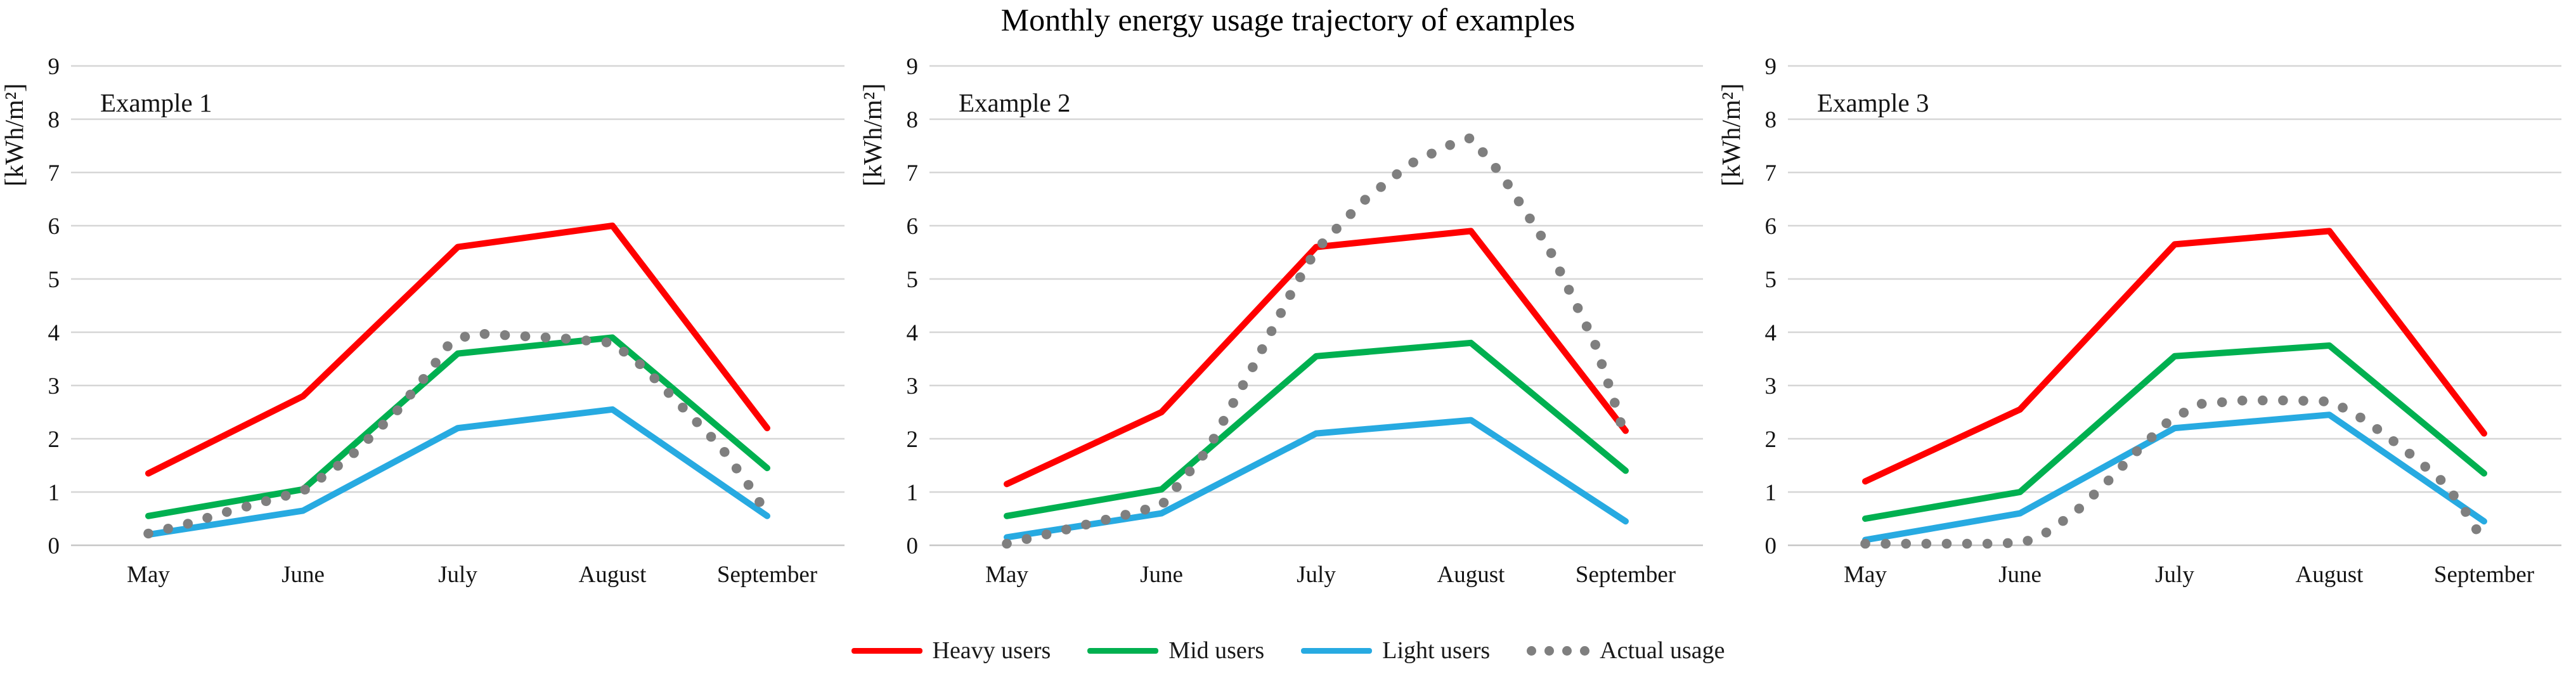  What do you see at coordinates (886, 650) in the screenshot?
I see `legend-swatch-heavy-users-line` at bounding box center [886, 650].